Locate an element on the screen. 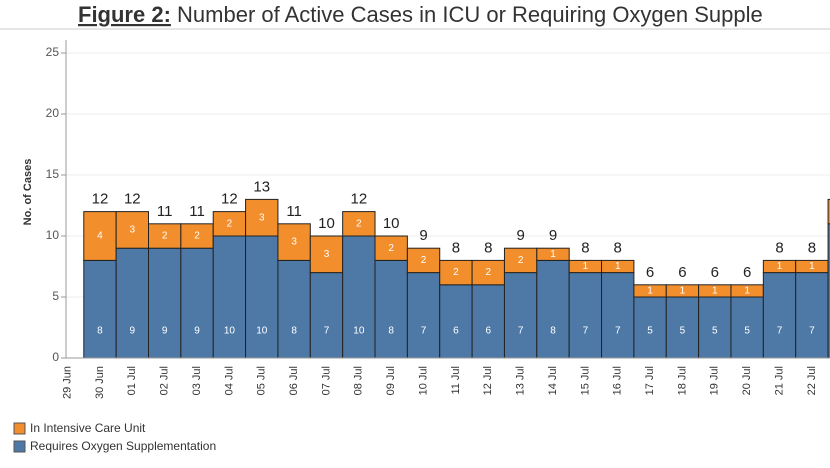 The height and width of the screenshot is (468, 830). title-prefix: Figure 2: is located at coordinates (124, 14).